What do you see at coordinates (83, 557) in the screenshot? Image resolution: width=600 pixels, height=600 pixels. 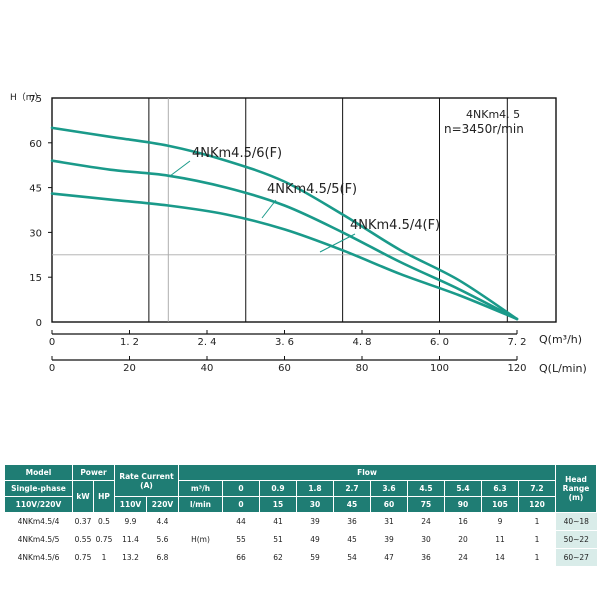 I see `row-kw: 0.75` at bounding box center [83, 557].